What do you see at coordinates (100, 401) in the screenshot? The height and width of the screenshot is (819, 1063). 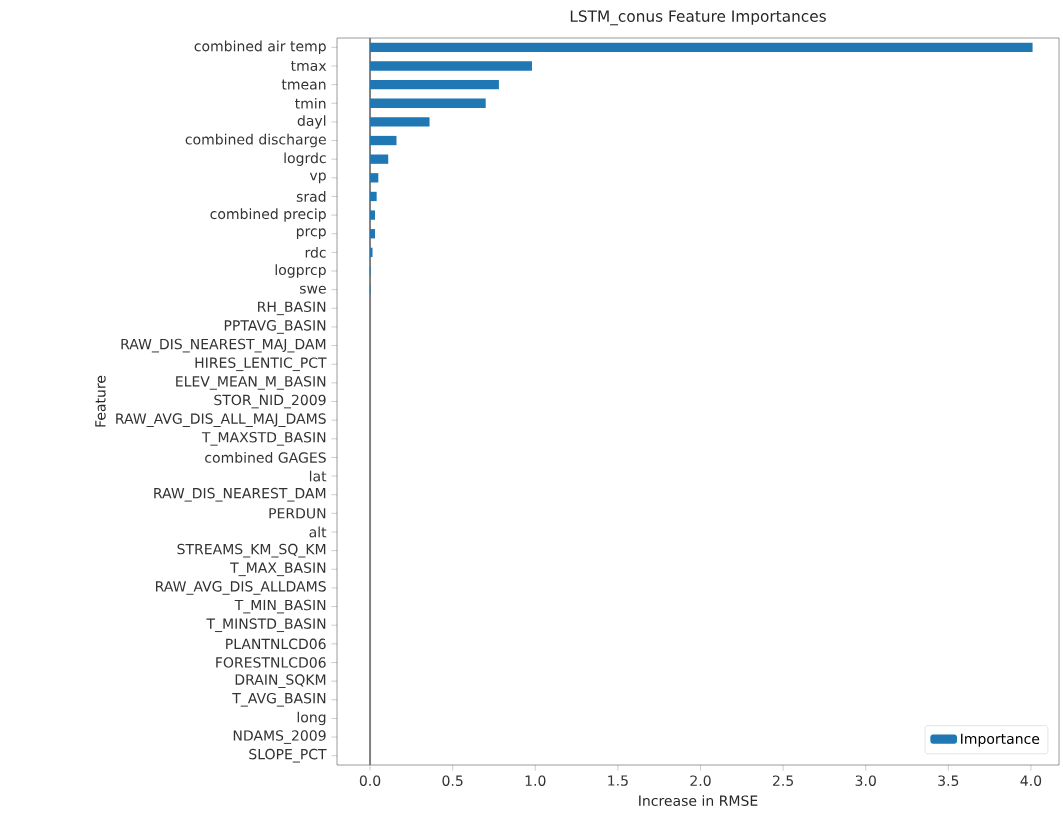 I see `y-axis-title: Feature` at bounding box center [100, 401].